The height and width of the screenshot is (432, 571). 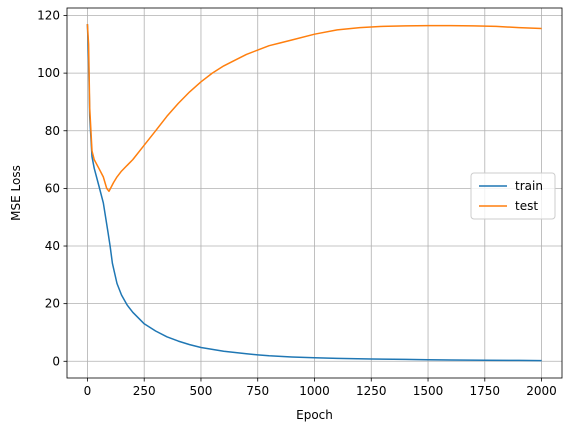 I want to click on x-tick-label: 750, so click(x=257, y=391).